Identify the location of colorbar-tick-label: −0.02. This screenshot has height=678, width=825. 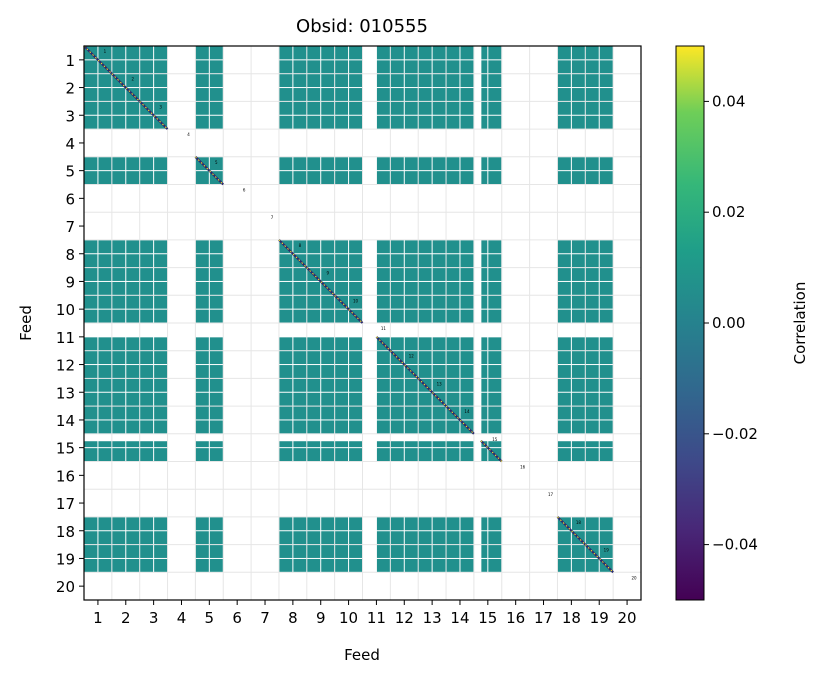
(735, 434).